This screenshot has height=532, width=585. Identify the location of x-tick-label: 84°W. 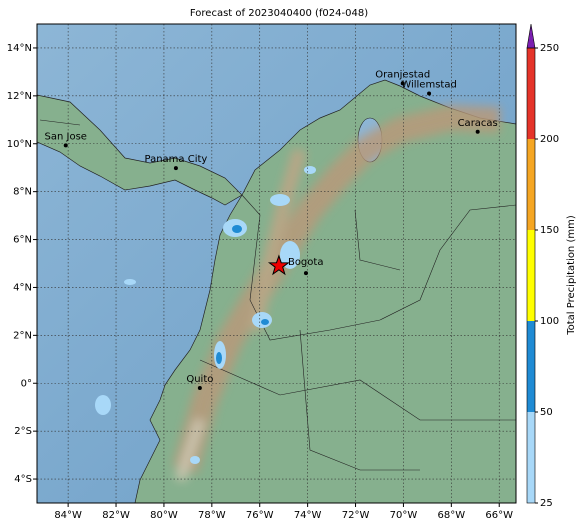
(68, 515).